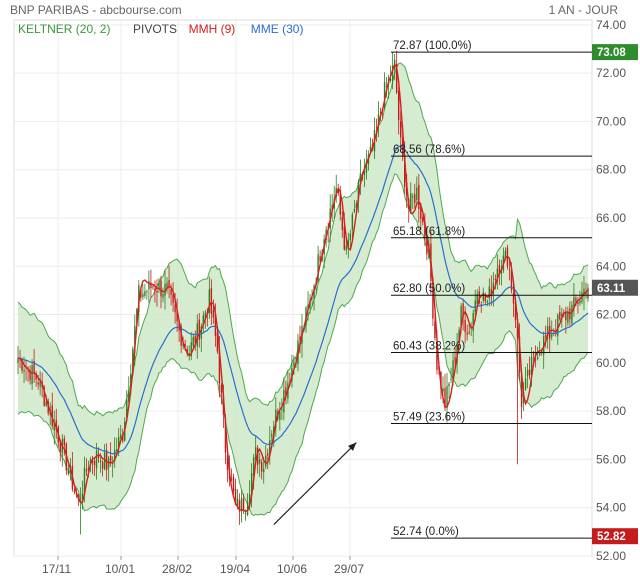  Describe the element at coordinates (615, 536) in the screenshot. I see `price-badge-low` at that location.